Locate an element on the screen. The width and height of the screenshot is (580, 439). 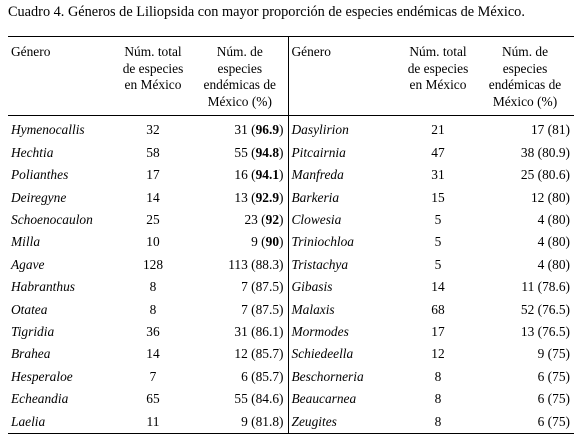
genus-cell: Milla is located at coordinates (26, 242).